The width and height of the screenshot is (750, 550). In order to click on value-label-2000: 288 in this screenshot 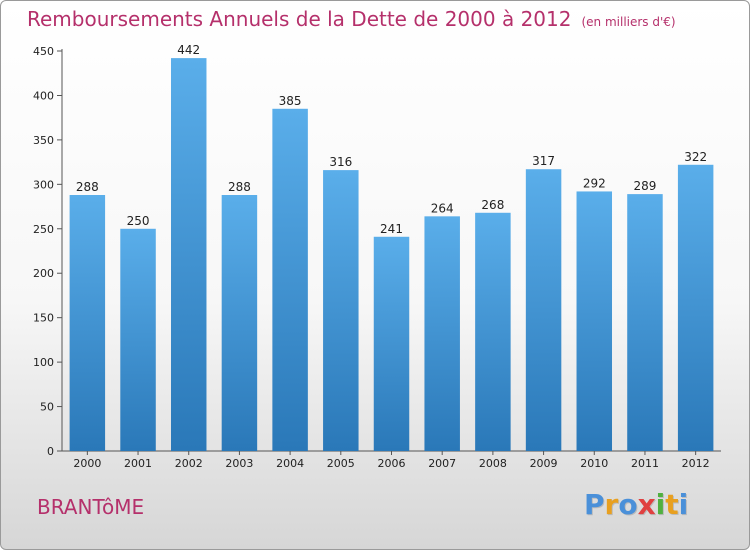, I will do `click(87, 187)`.